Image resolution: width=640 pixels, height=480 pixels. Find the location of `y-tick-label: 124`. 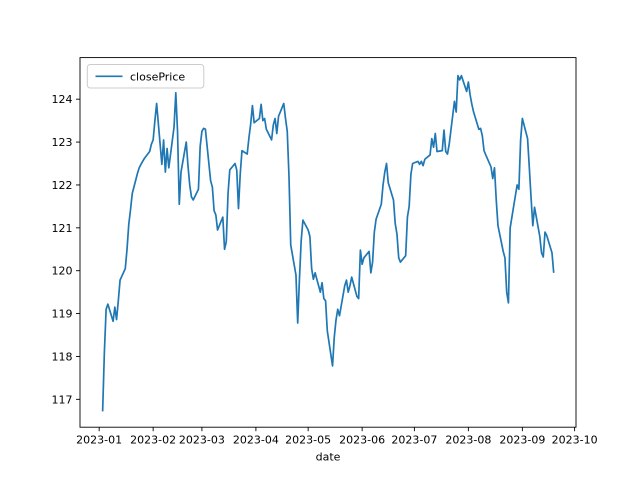

y-tick-label: 124 is located at coordinates (62, 99).